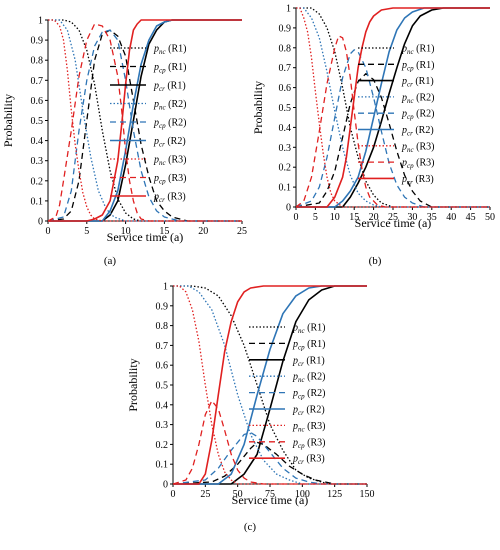 The height and width of the screenshot is (550, 500). Describe the element at coordinates (432, 217) in the screenshot. I see `x-tick-label: 35` at that location.